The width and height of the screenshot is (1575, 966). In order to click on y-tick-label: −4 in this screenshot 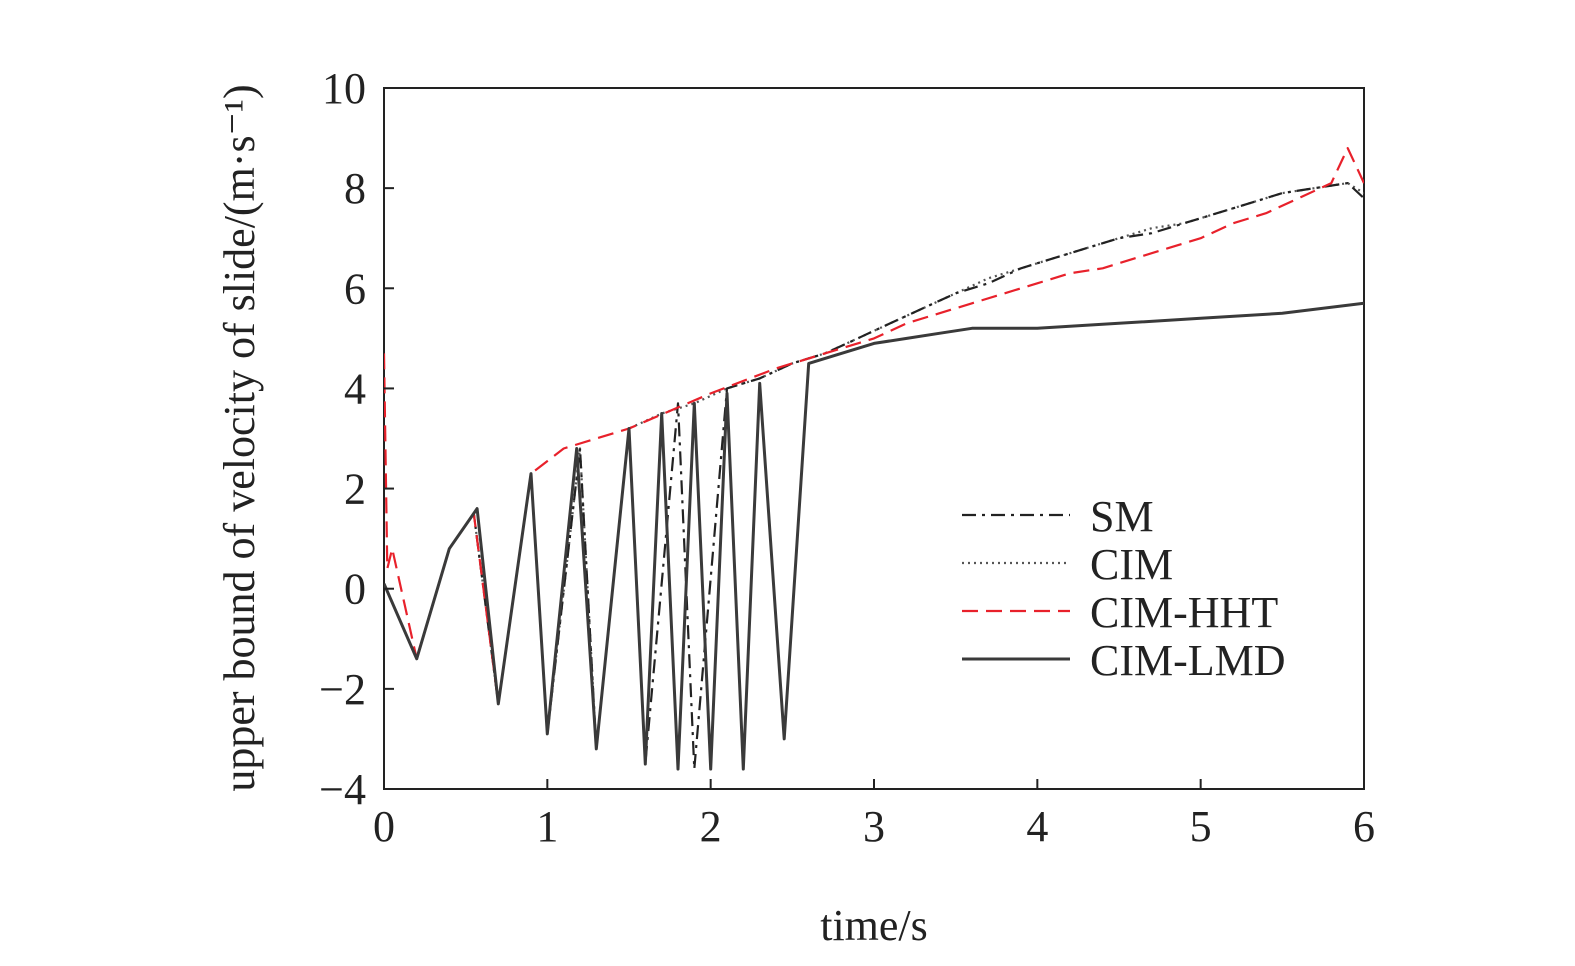, I will do `click(342, 789)`.